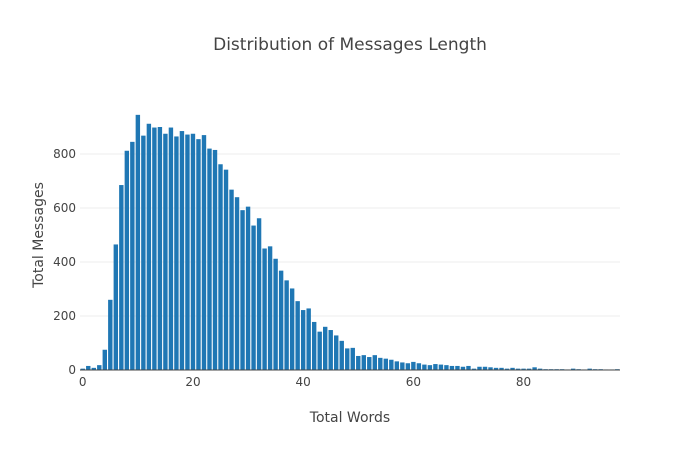  I want to click on x-tick-label-40: 40, so click(303, 382).